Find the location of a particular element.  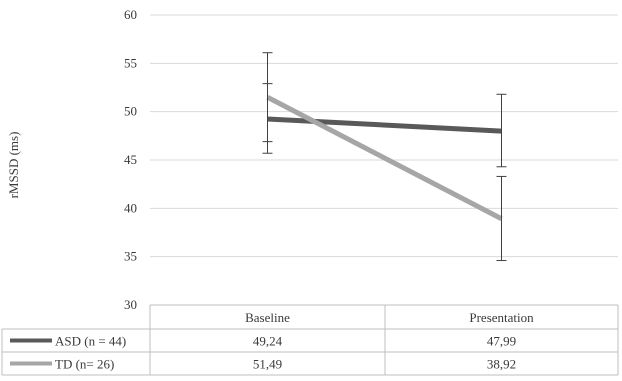

series-lines is located at coordinates (384, 158).